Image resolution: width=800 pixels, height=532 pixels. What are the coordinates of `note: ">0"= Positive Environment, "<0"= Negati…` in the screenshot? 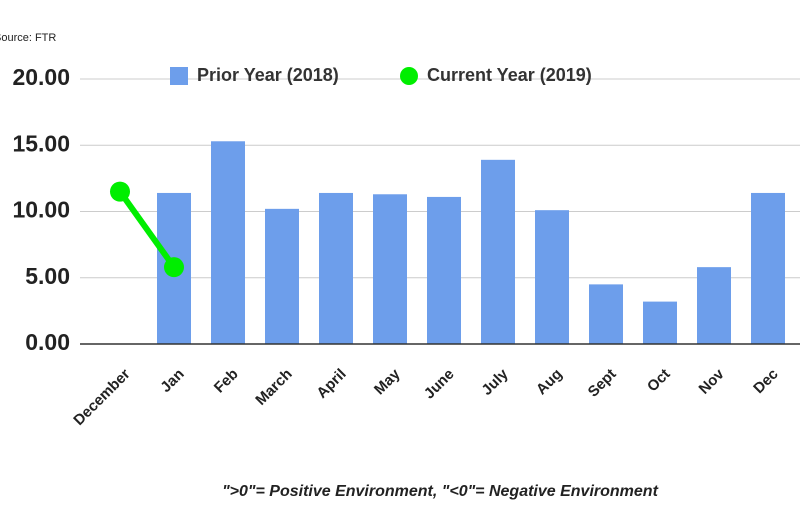 It's located at (440, 491).